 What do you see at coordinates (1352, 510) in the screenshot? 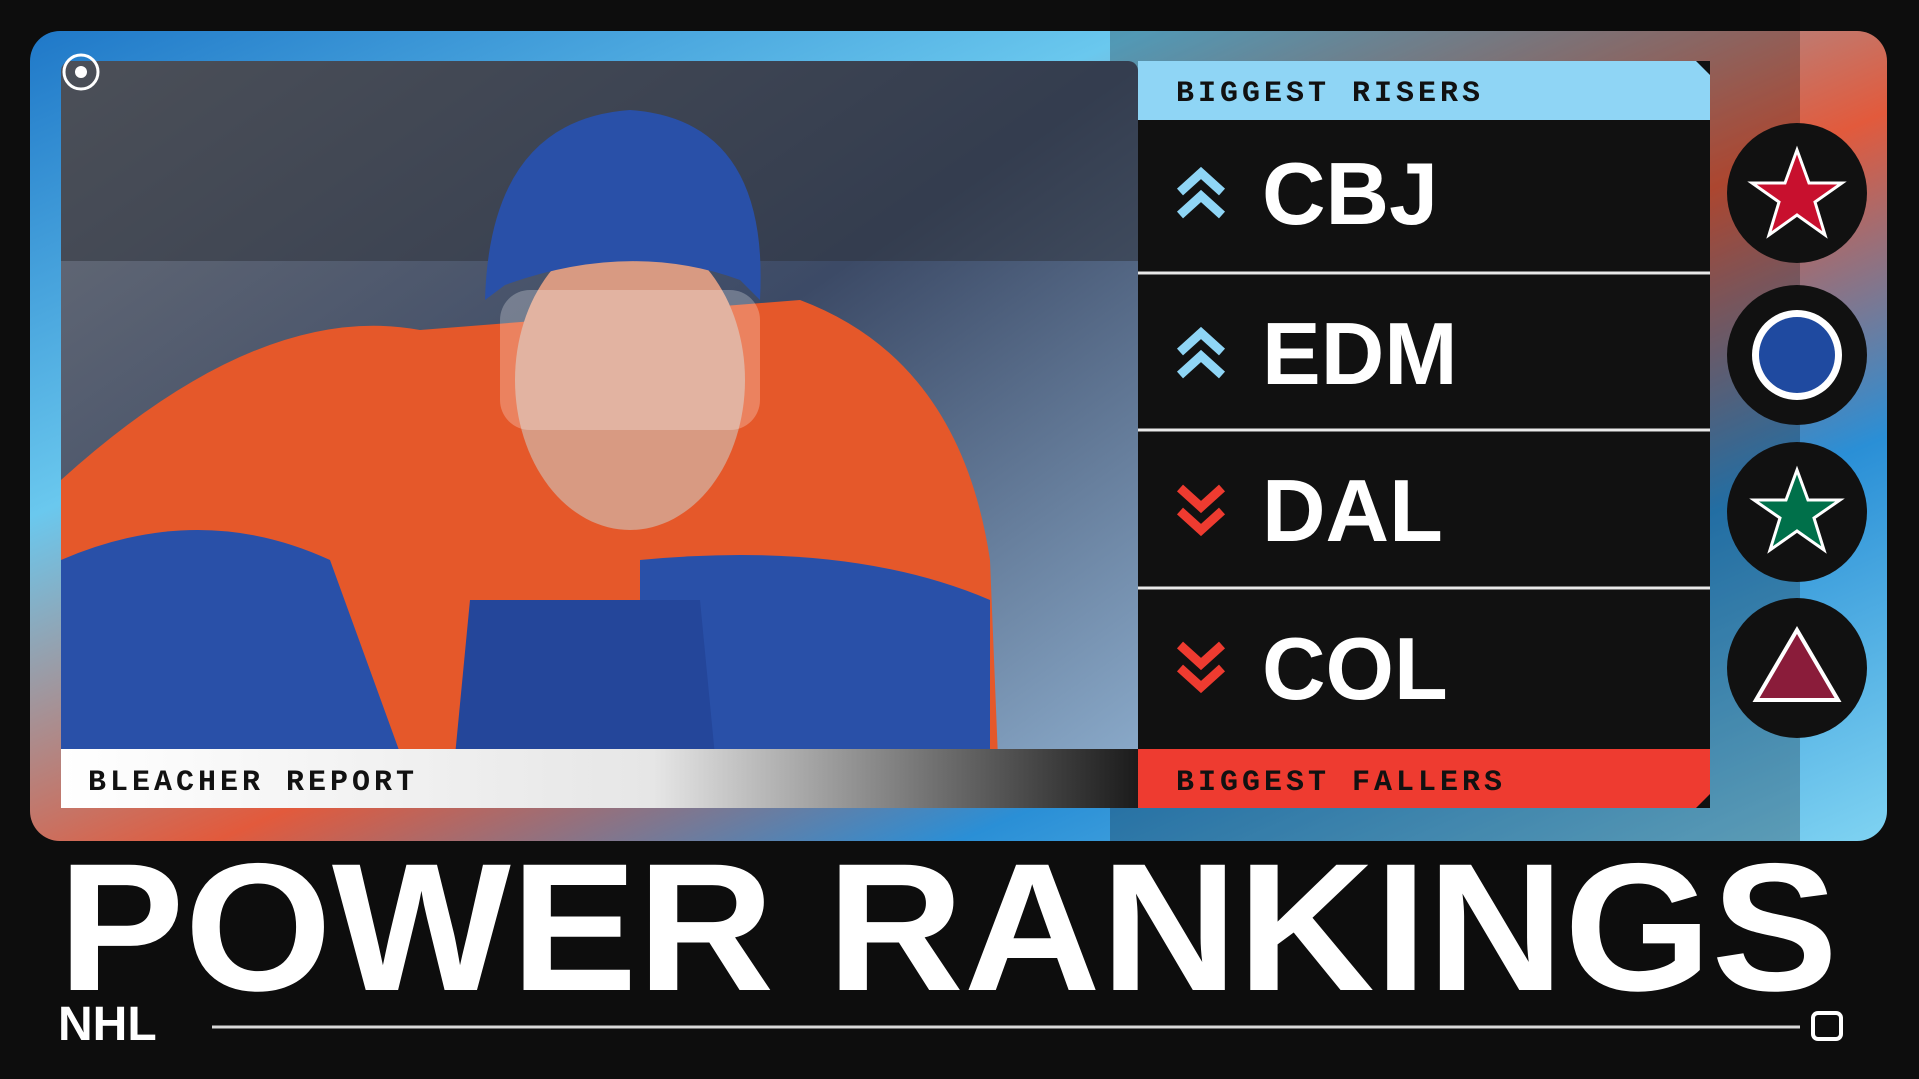
I see `team-abbr: DAL` at bounding box center [1352, 510].